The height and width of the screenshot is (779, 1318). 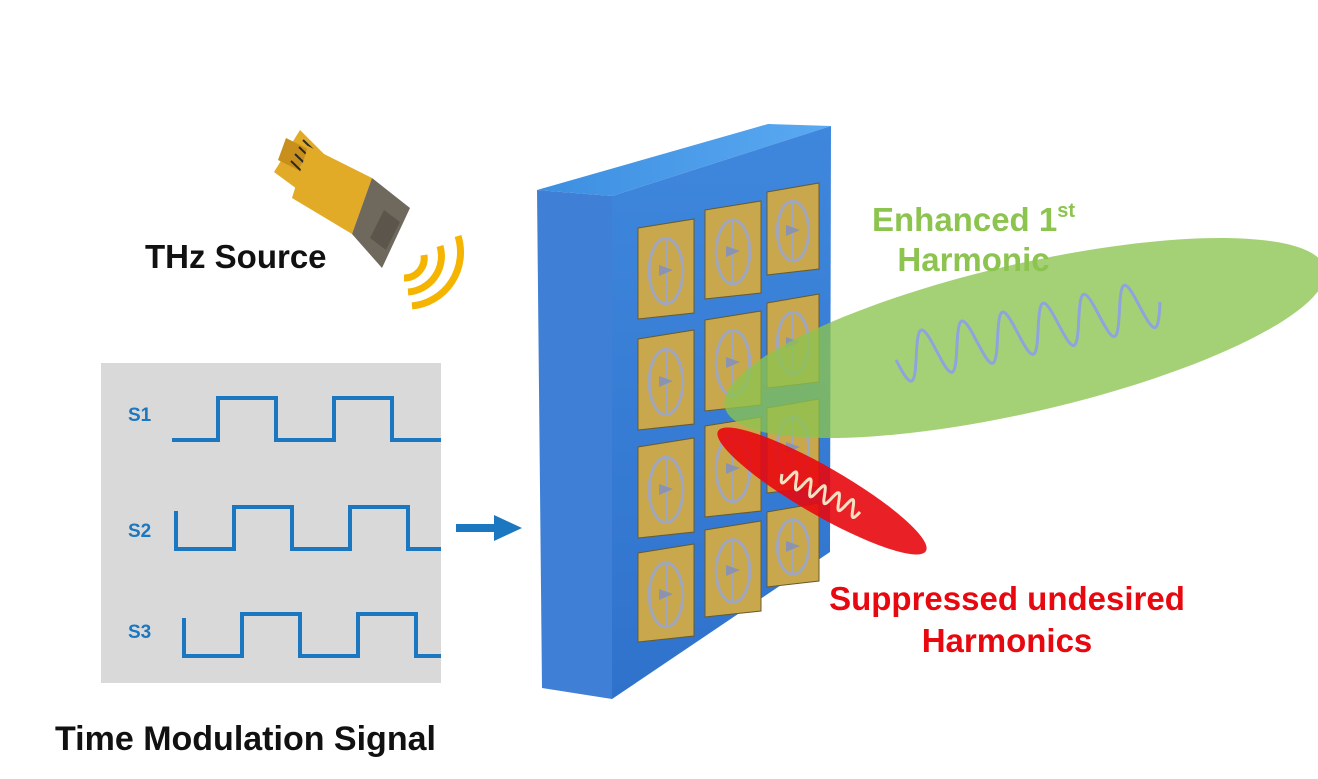 I want to click on wave-emission-icon, so click(x=433, y=272).